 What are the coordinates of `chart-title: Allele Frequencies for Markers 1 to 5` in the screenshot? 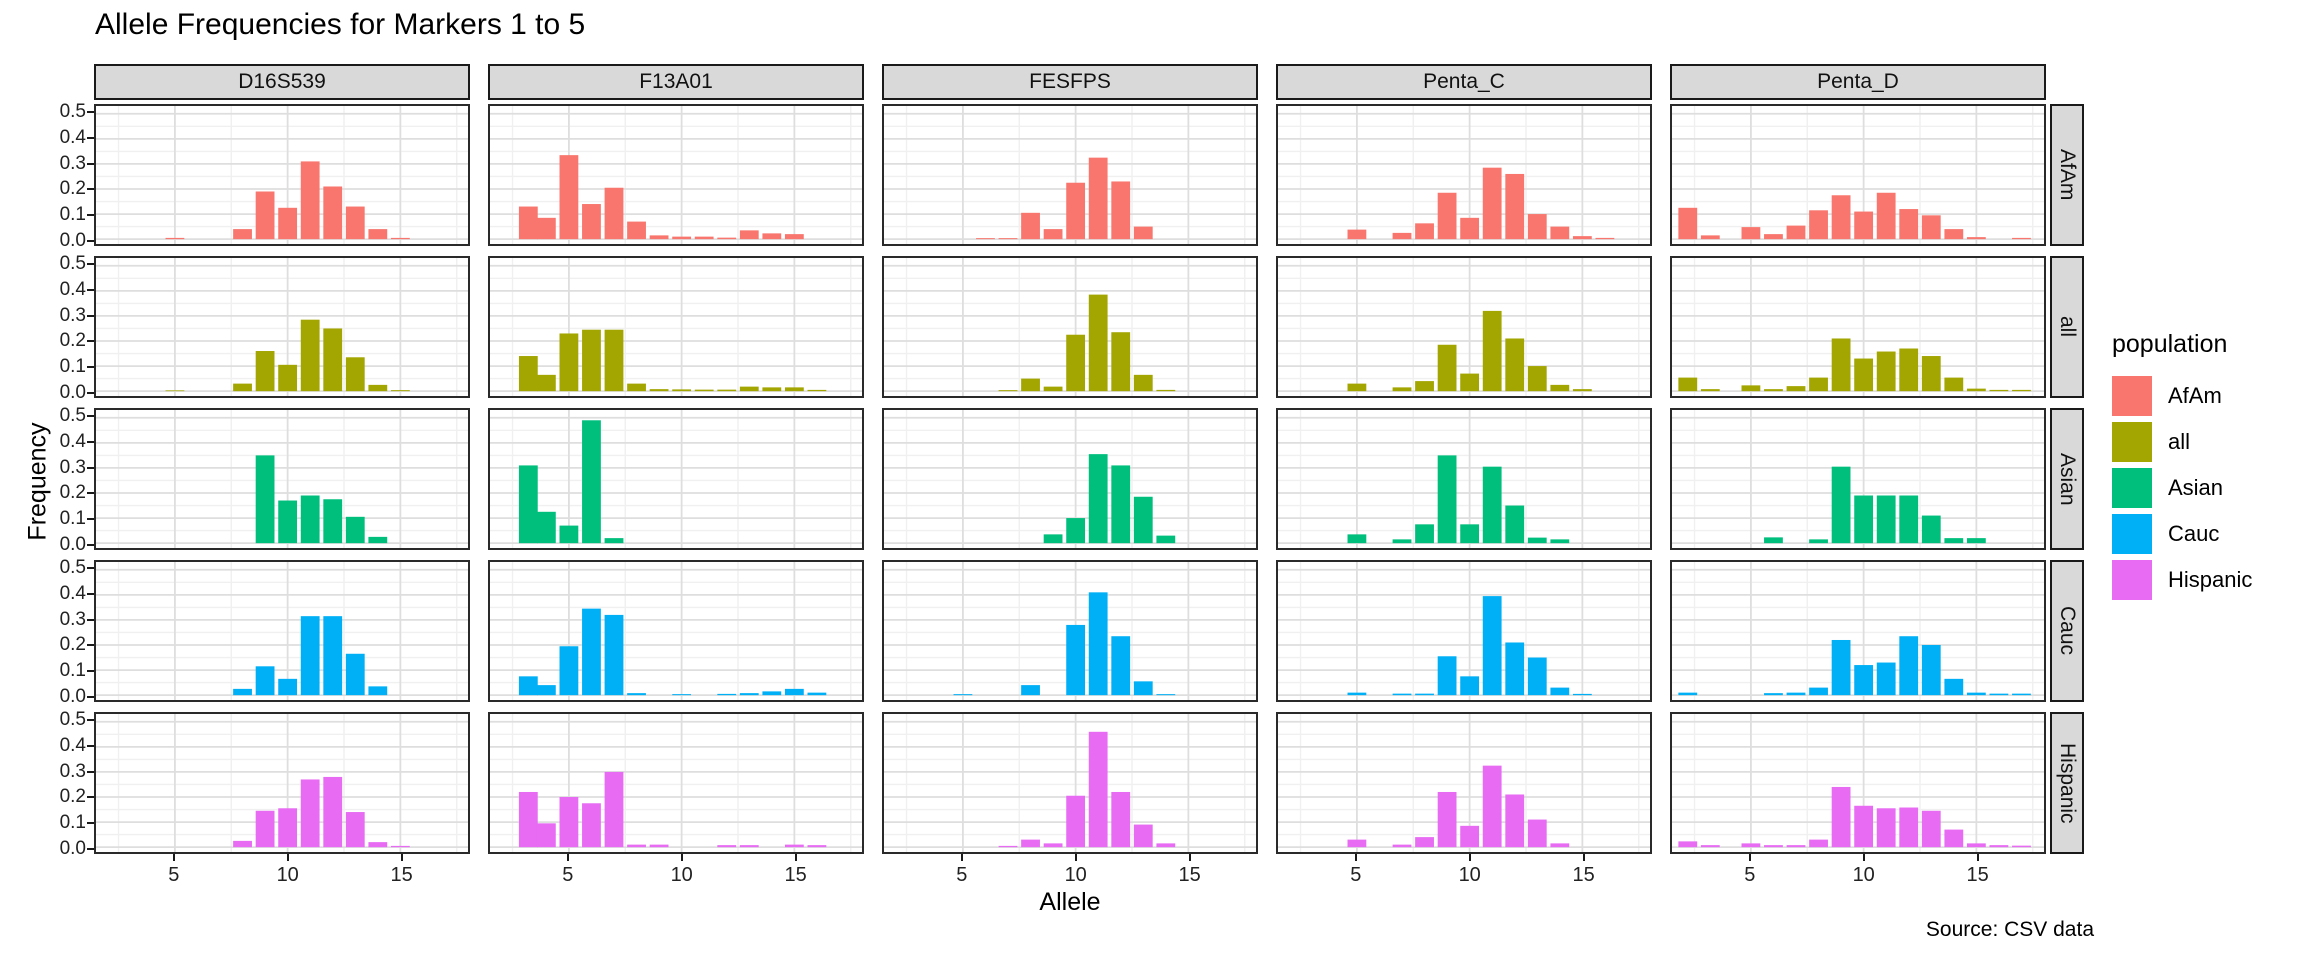 It's located at (340, 24).